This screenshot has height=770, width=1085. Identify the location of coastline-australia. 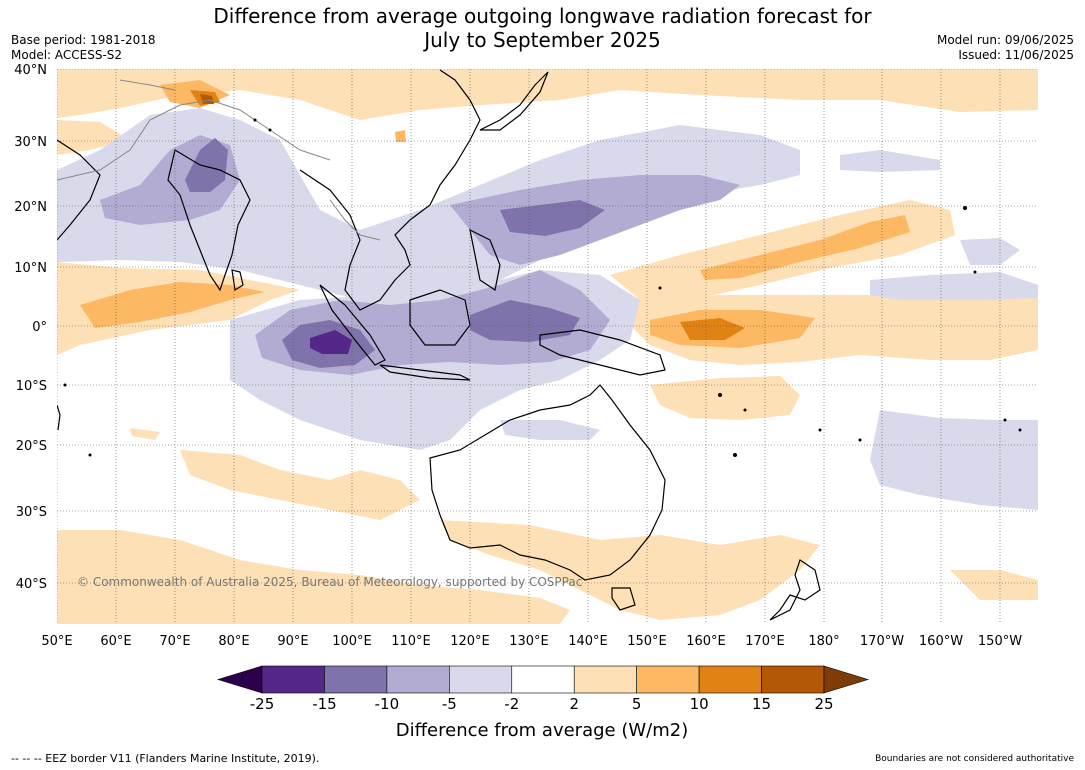
(547, 482).